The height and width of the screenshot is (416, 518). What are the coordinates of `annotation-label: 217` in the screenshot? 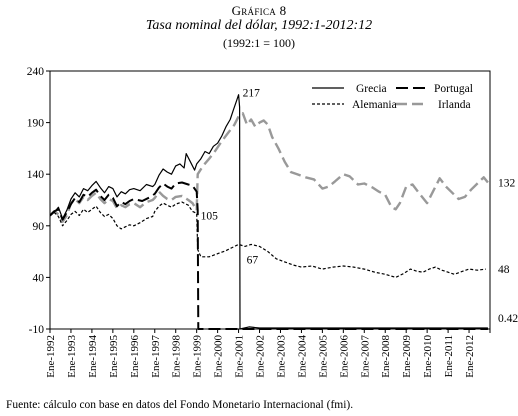 It's located at (251, 94).